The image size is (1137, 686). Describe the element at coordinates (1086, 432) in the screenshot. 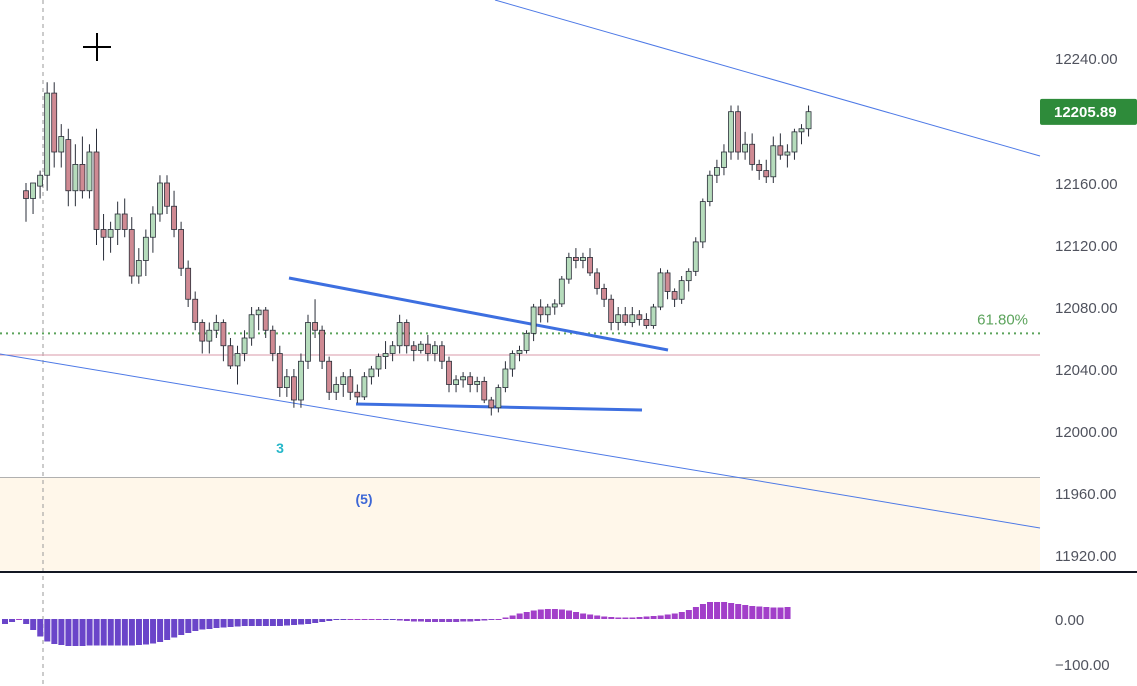

I see `price-axis-label: 12000.00` at that location.